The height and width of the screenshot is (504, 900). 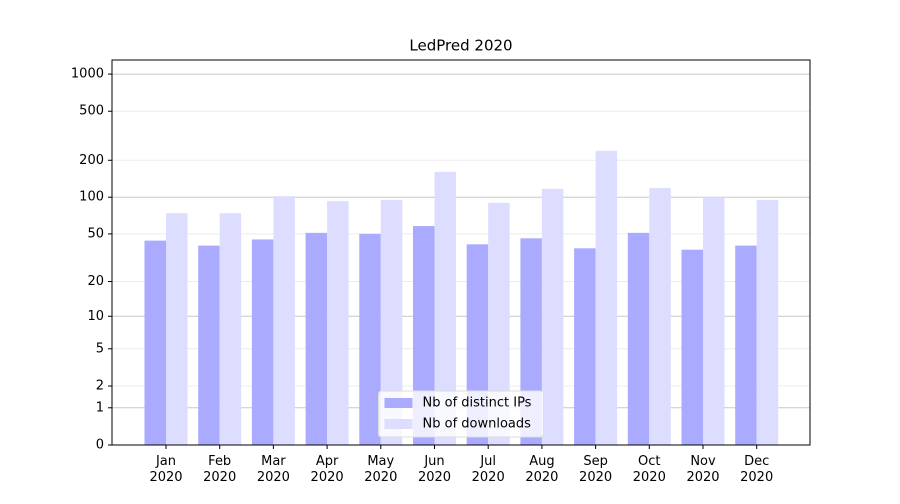 I want to click on x-tick-label: Mar 2020, so click(x=273, y=469).